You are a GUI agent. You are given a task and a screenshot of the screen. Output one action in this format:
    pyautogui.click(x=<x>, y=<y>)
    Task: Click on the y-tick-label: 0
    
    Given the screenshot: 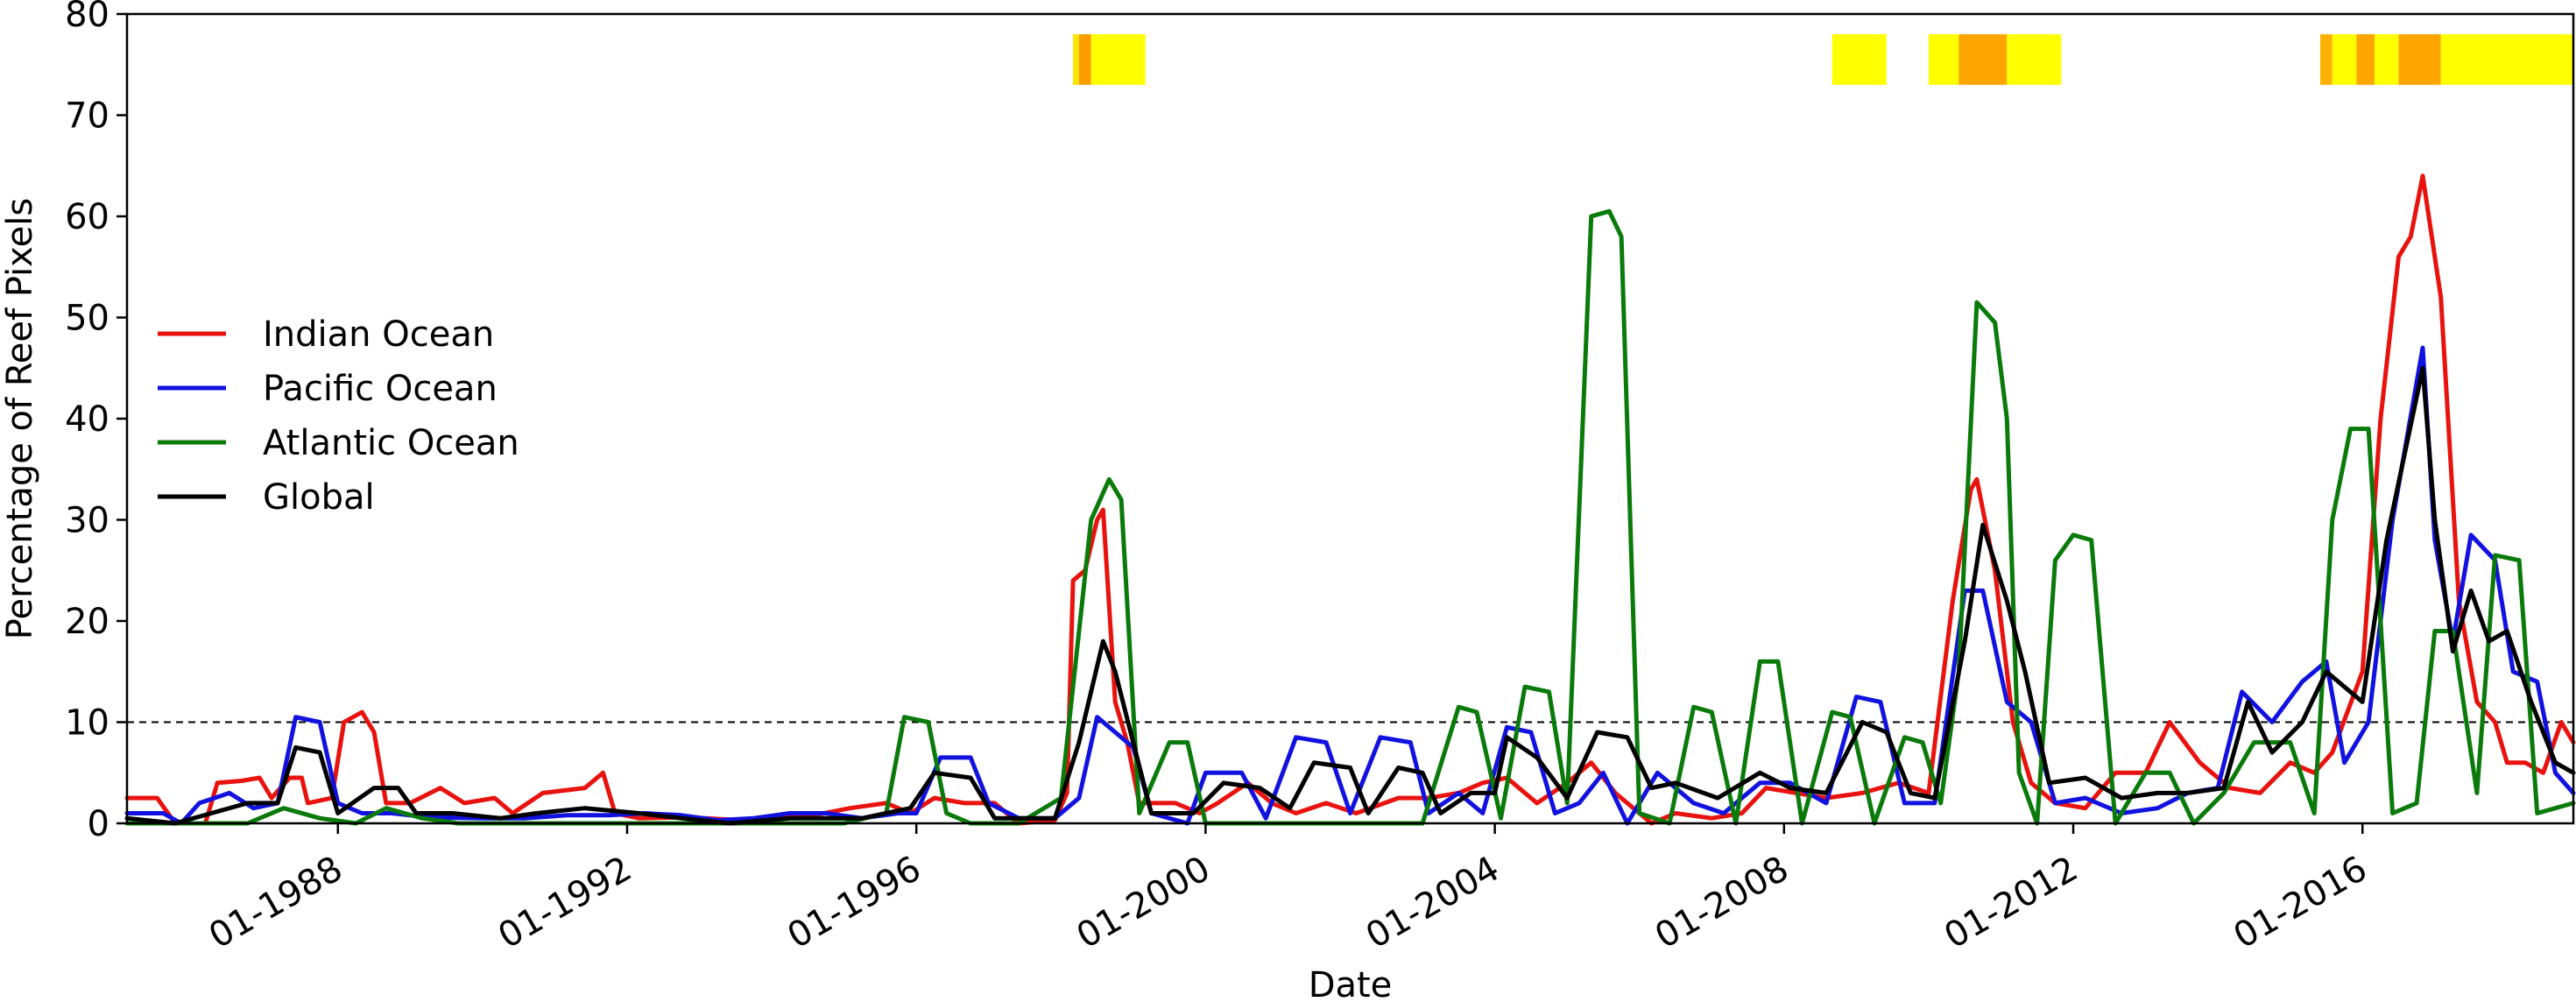 What is the action you would take?
    pyautogui.click(x=98, y=824)
    